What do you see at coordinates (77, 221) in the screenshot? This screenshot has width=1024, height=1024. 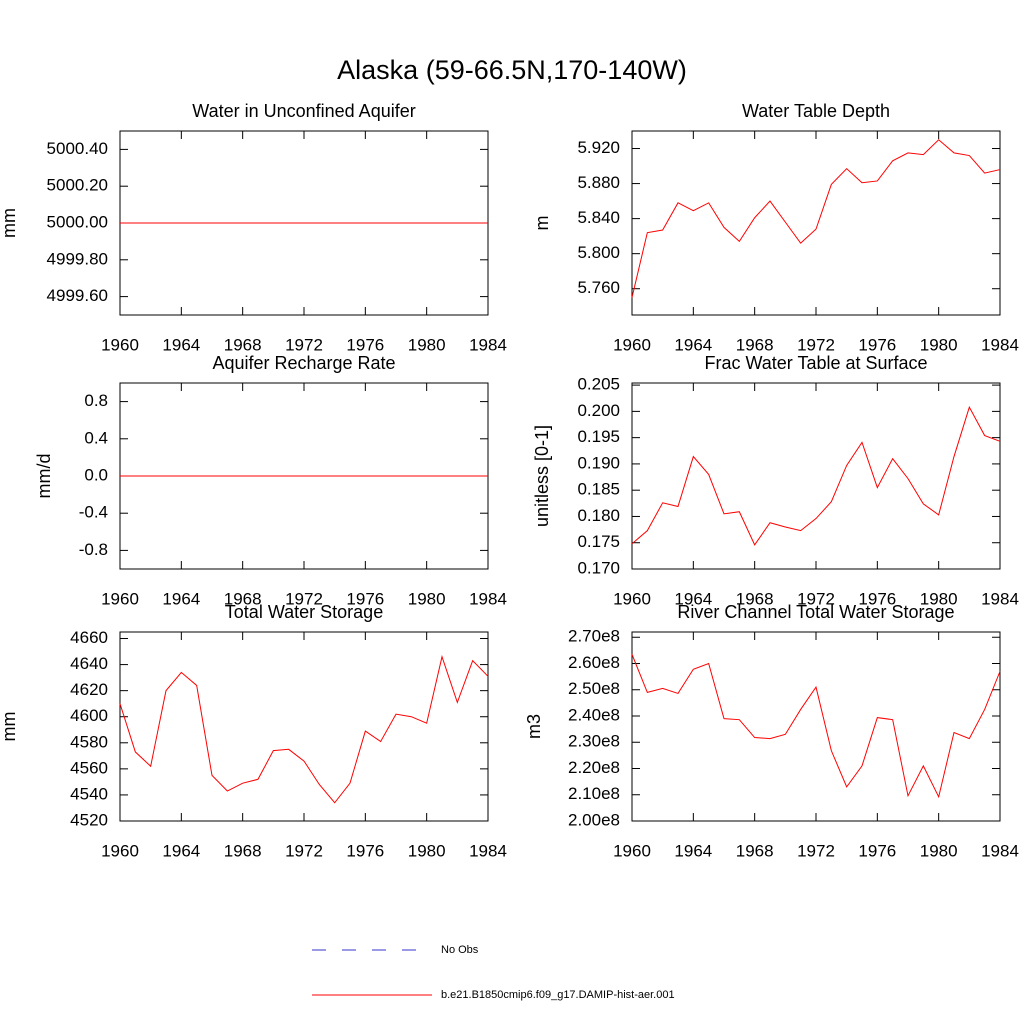 I see `y-tick-label: 5000.00` at bounding box center [77, 221].